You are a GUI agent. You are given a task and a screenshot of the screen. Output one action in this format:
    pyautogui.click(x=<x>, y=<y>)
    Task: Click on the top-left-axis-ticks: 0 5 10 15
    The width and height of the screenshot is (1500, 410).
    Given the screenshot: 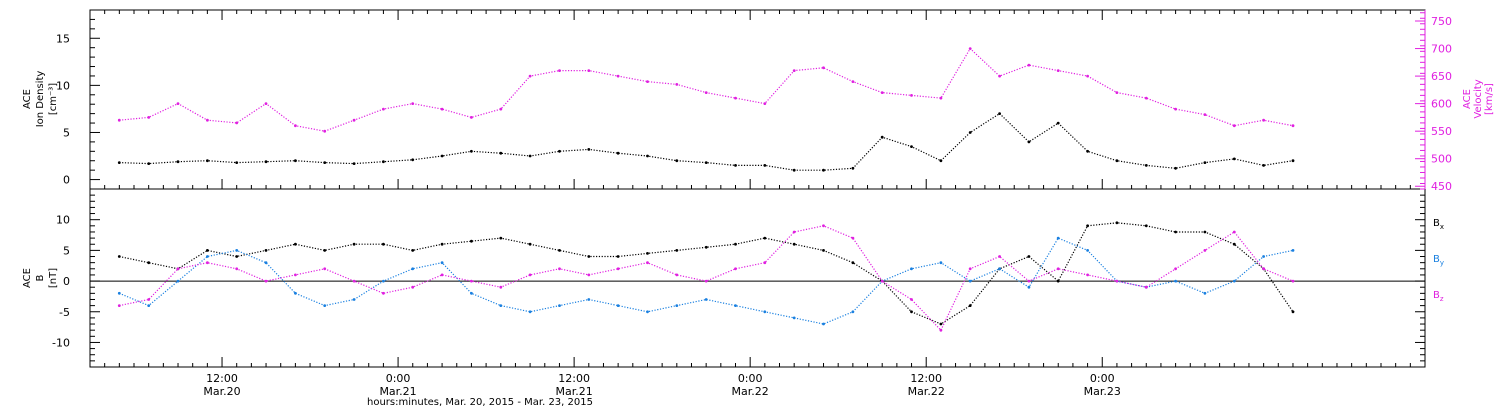 What is the action you would take?
    pyautogui.click(x=78, y=99)
    